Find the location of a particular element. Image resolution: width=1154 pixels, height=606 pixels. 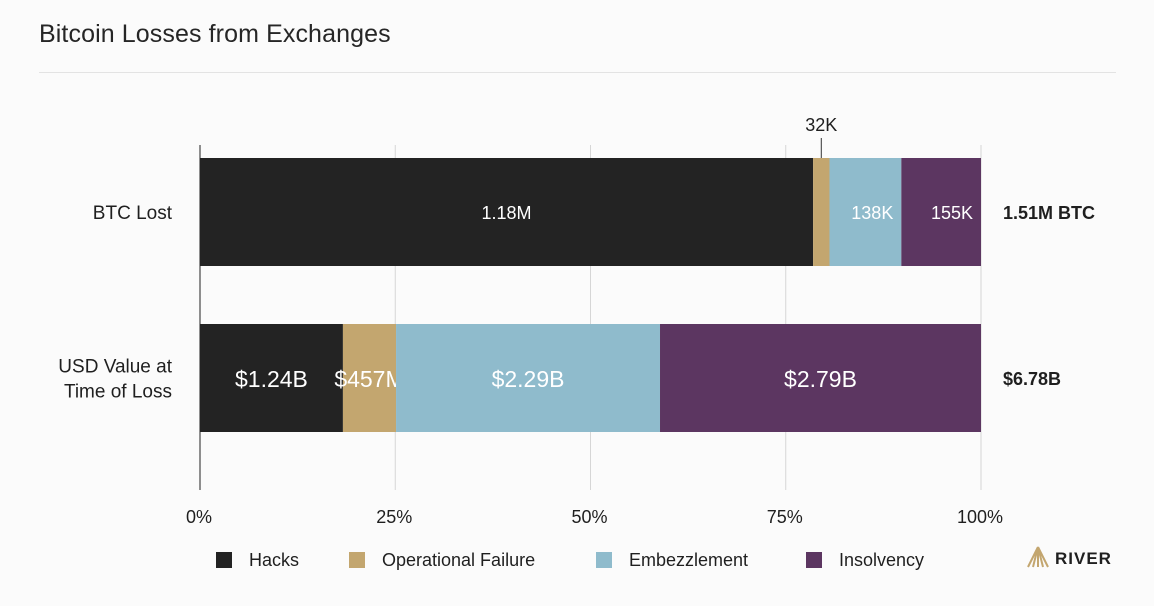

x-tick-label: 25% is located at coordinates (394, 517).